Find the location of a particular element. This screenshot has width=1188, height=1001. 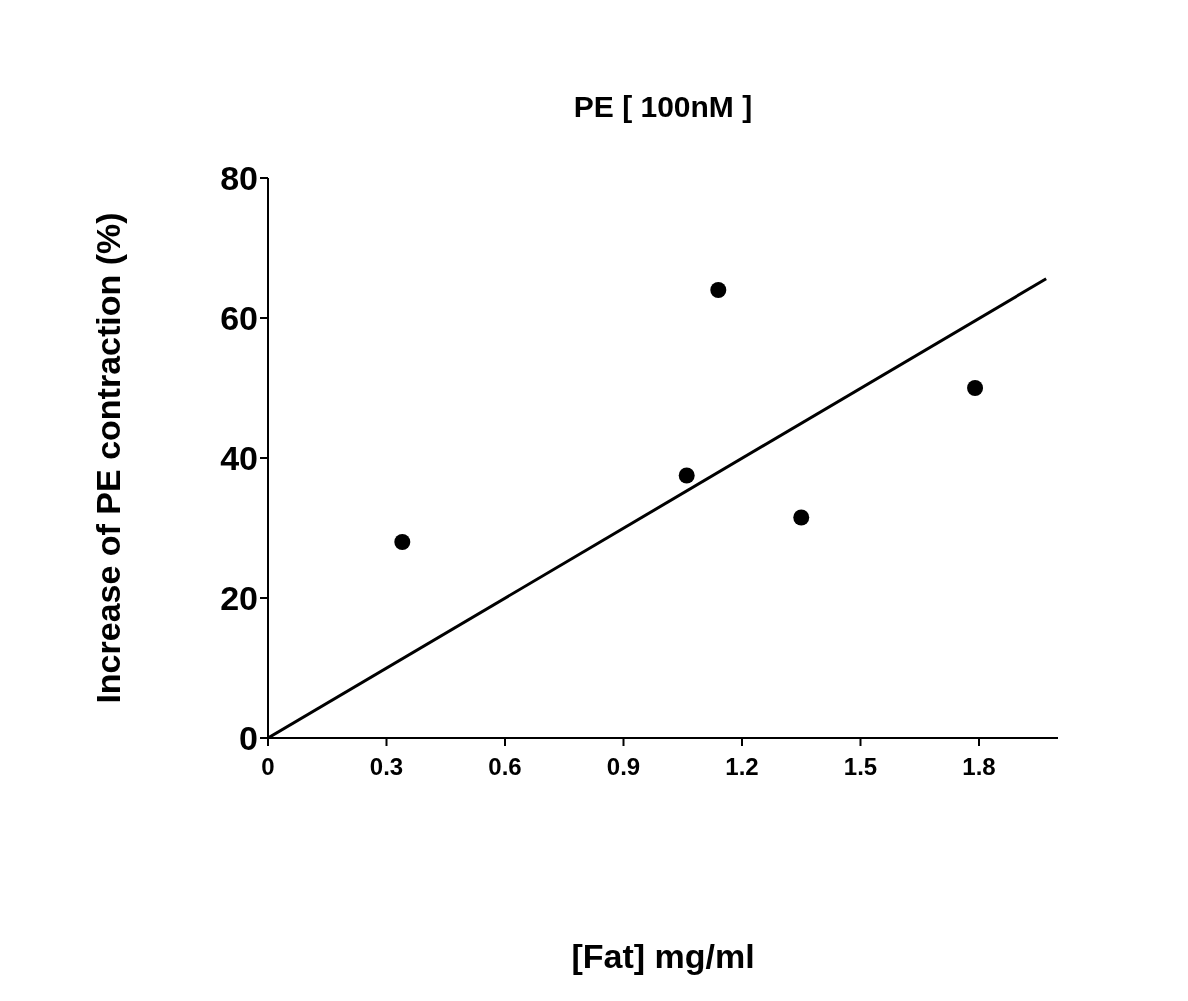

y-tick-label: 40 is located at coordinates (239, 458).